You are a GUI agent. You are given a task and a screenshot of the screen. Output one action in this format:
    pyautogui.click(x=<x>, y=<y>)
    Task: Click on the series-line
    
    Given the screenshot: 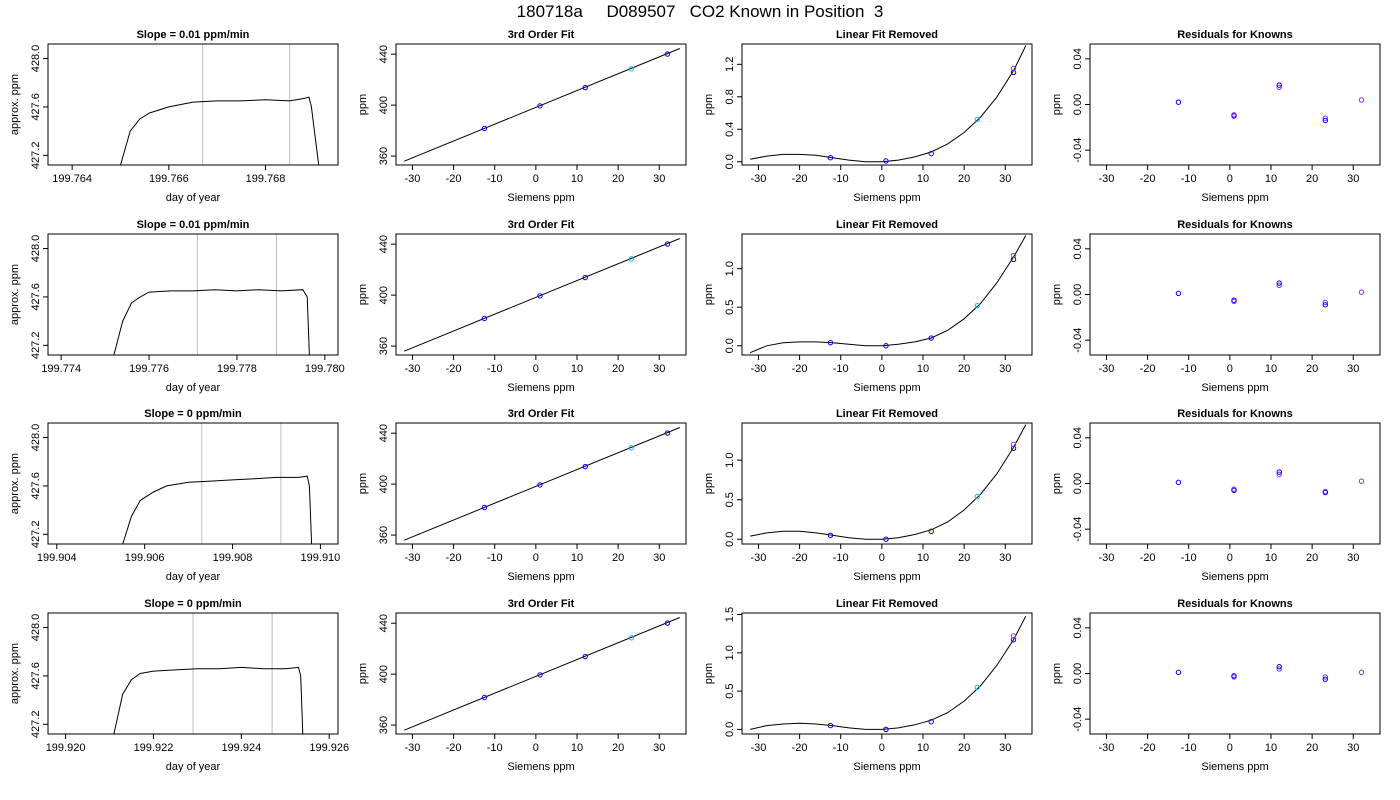 What is the action you would take?
    pyautogui.click(x=211, y=322)
    